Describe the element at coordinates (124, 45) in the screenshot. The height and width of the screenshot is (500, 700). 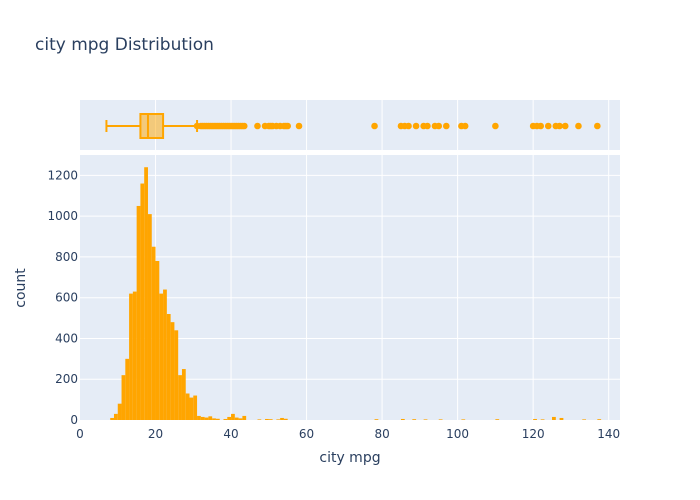
I see `chart-title: city mpg Distribution` at that location.